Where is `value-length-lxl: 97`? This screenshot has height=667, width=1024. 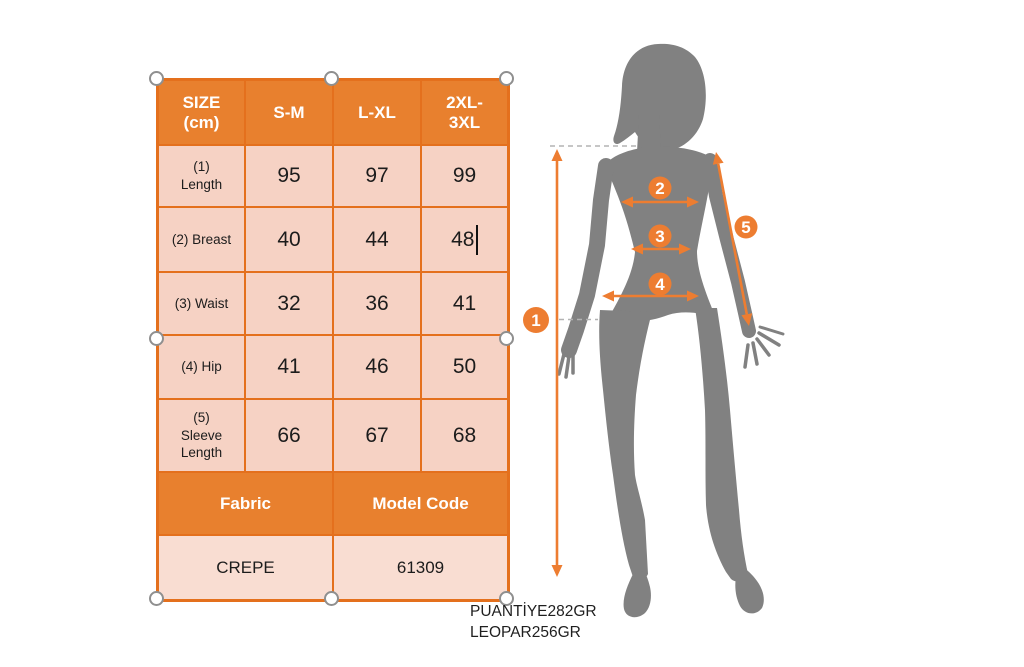
value-length-lxl: 97 is located at coordinates (377, 176).